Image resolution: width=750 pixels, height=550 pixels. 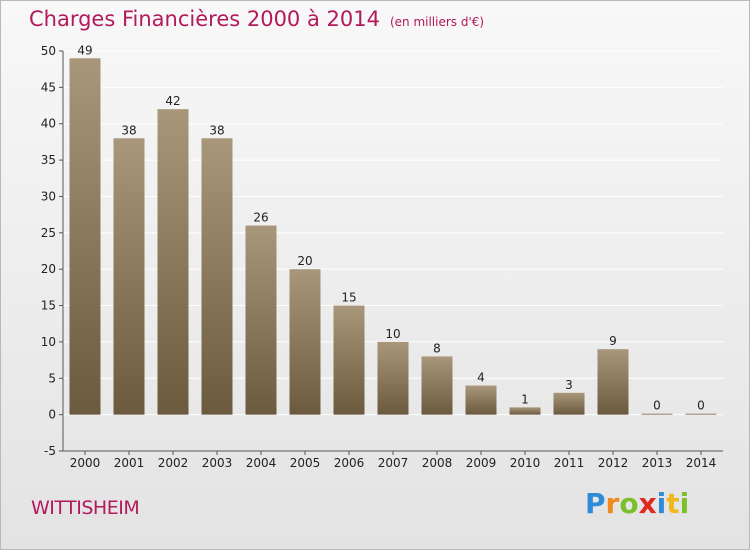 I want to click on data-label: 26, so click(x=260, y=218).